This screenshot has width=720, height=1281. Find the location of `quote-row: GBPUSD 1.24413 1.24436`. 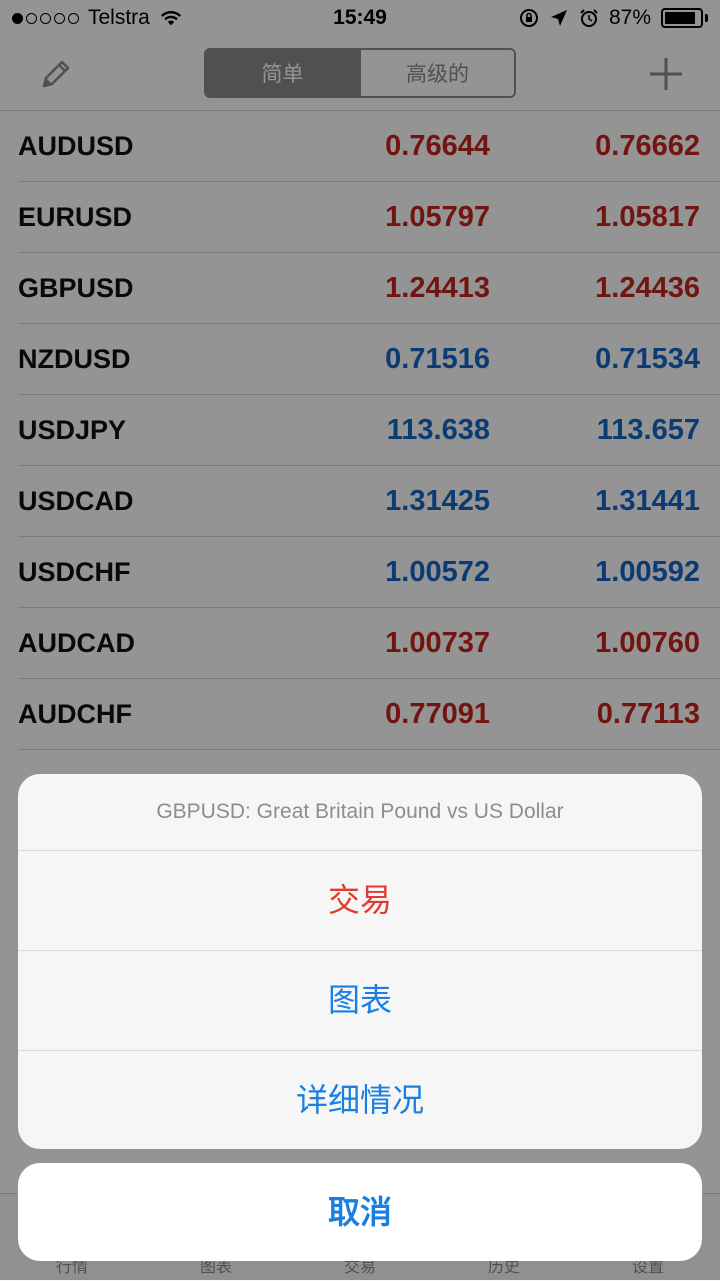

quote-row: GBPUSD 1.24413 1.24436 is located at coordinates (369, 288).